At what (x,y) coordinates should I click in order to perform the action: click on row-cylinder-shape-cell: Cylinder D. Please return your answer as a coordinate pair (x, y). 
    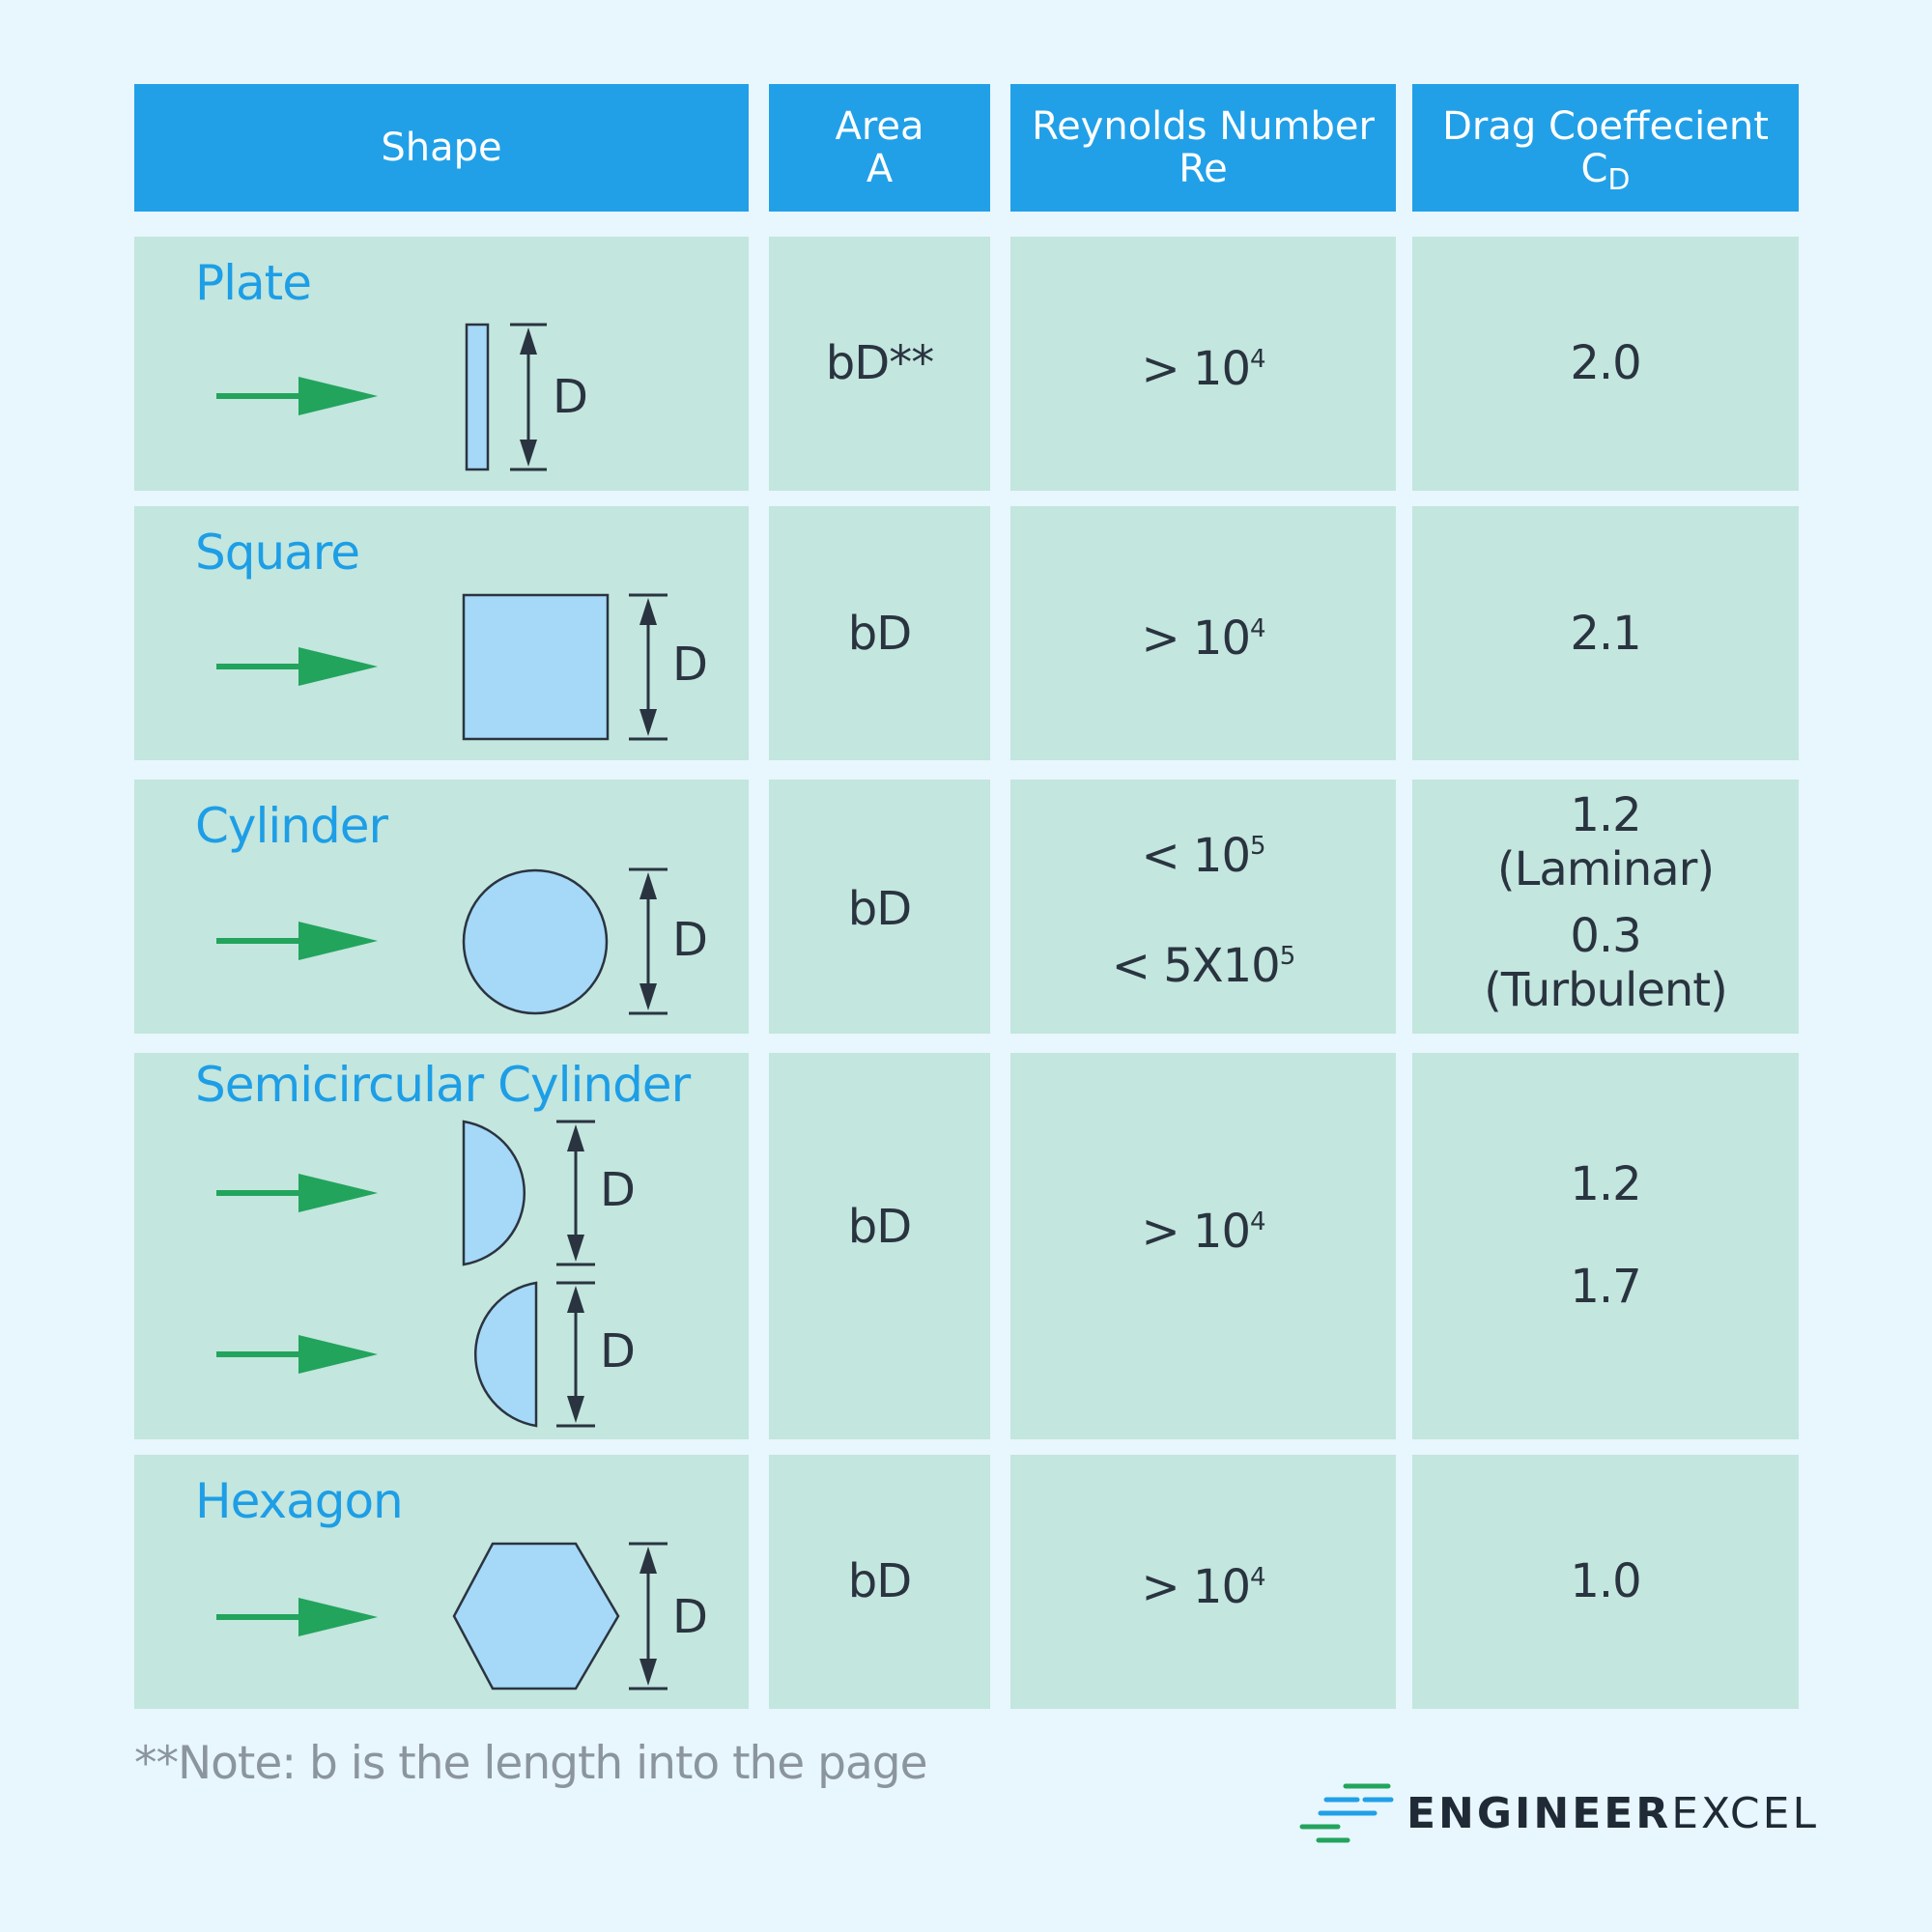
    Looking at the image, I should click on (441, 907).